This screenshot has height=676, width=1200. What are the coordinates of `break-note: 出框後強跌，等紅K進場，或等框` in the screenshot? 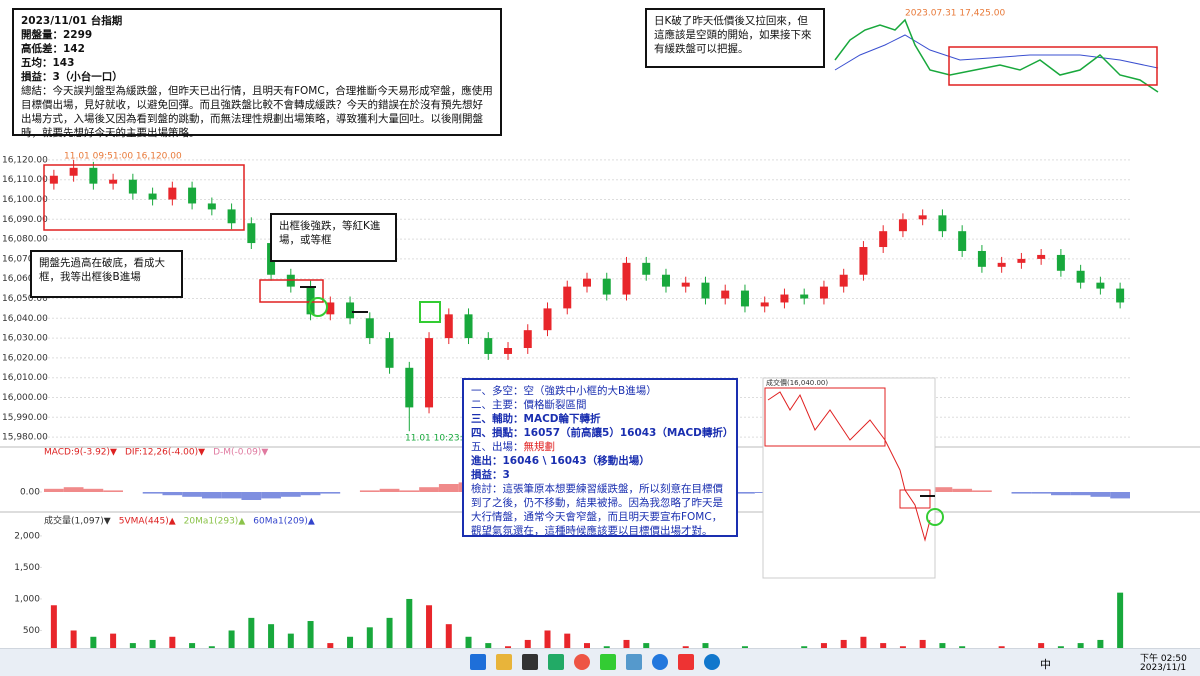 It's located at (333, 237).